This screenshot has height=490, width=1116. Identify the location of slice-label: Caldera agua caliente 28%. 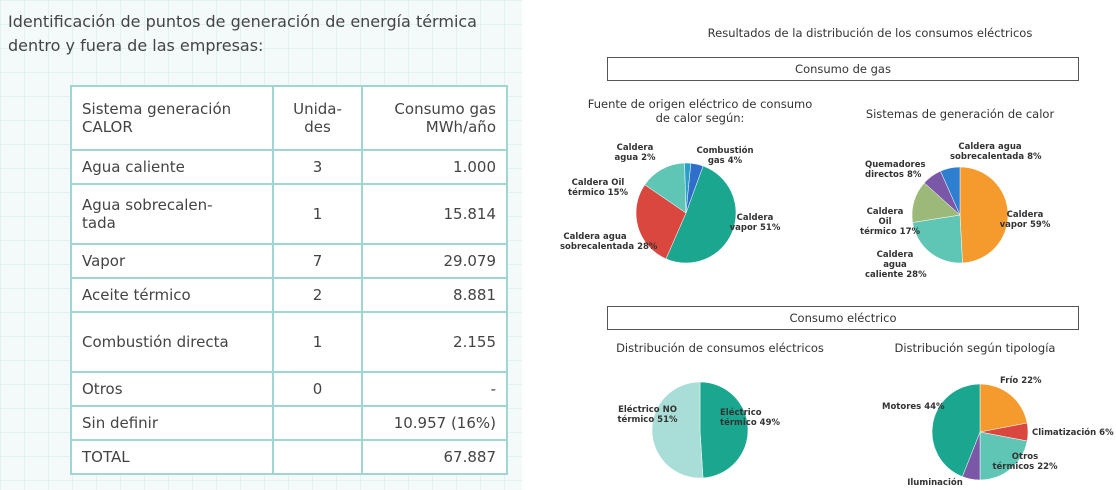
(896, 265).